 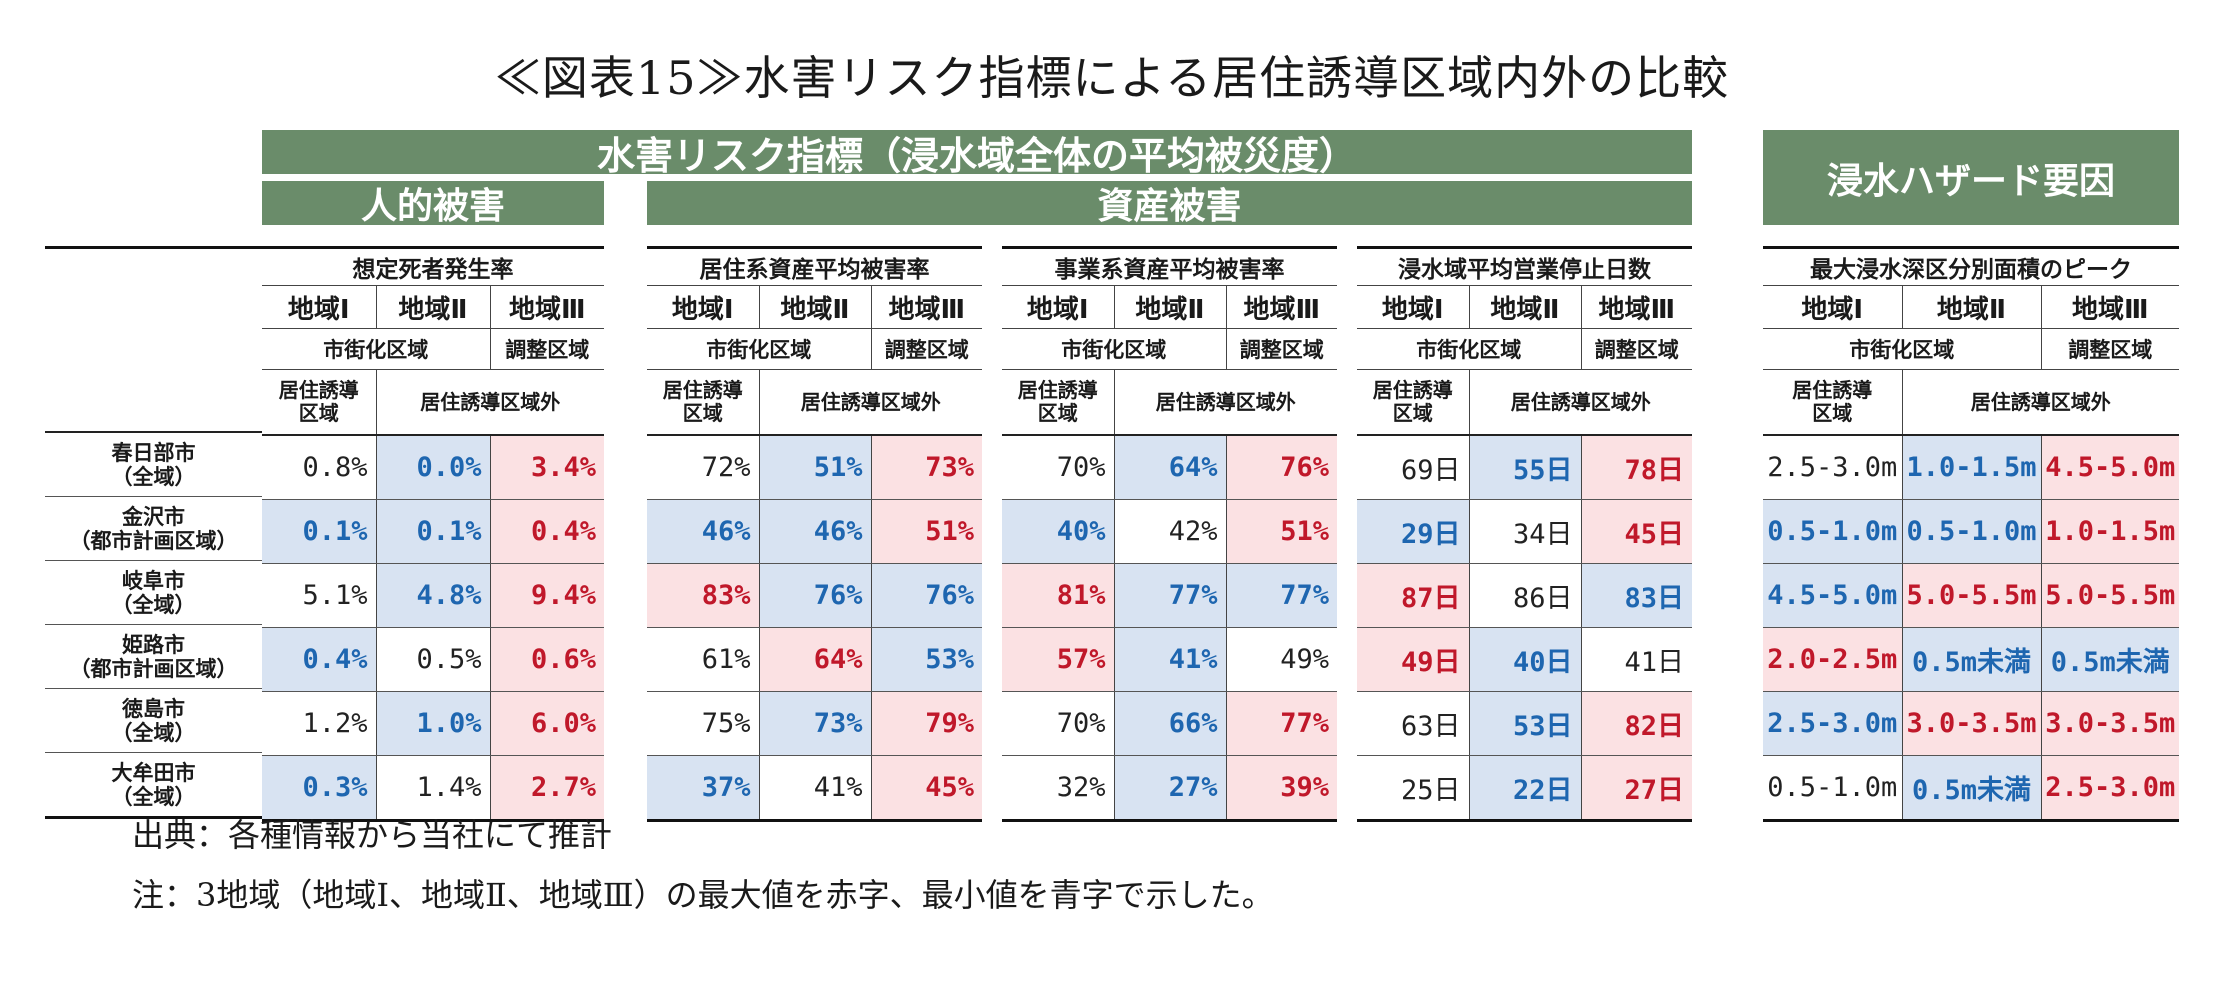 I want to click on table-cell: 0.5%, so click(x=432, y=659).